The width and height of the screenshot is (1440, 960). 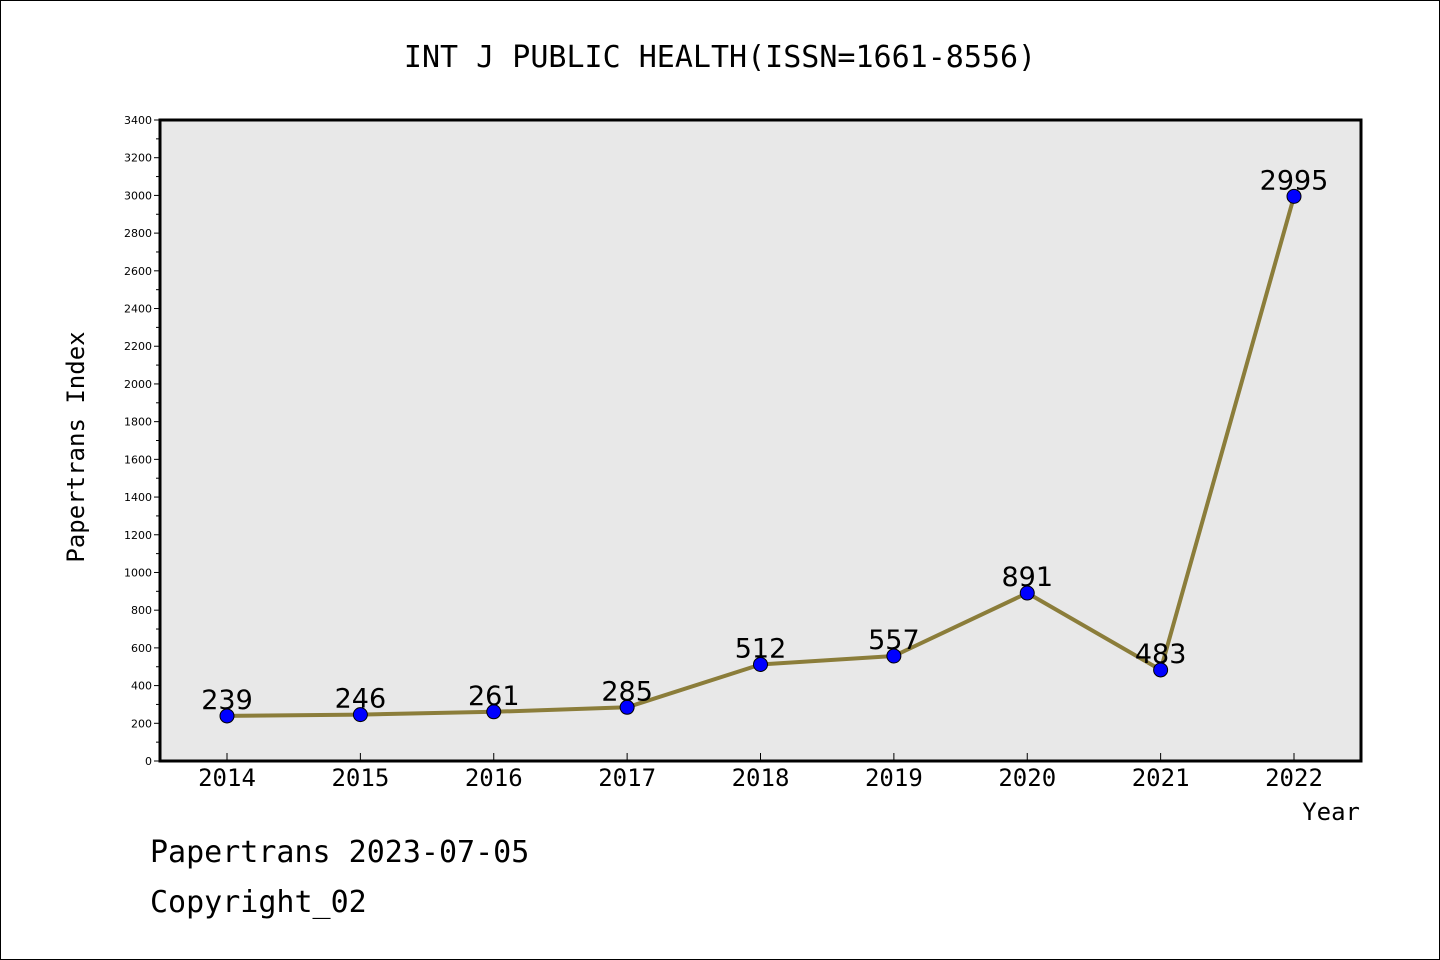 What do you see at coordinates (1161, 654) in the screenshot?
I see `data-label-2021: 483` at bounding box center [1161, 654].